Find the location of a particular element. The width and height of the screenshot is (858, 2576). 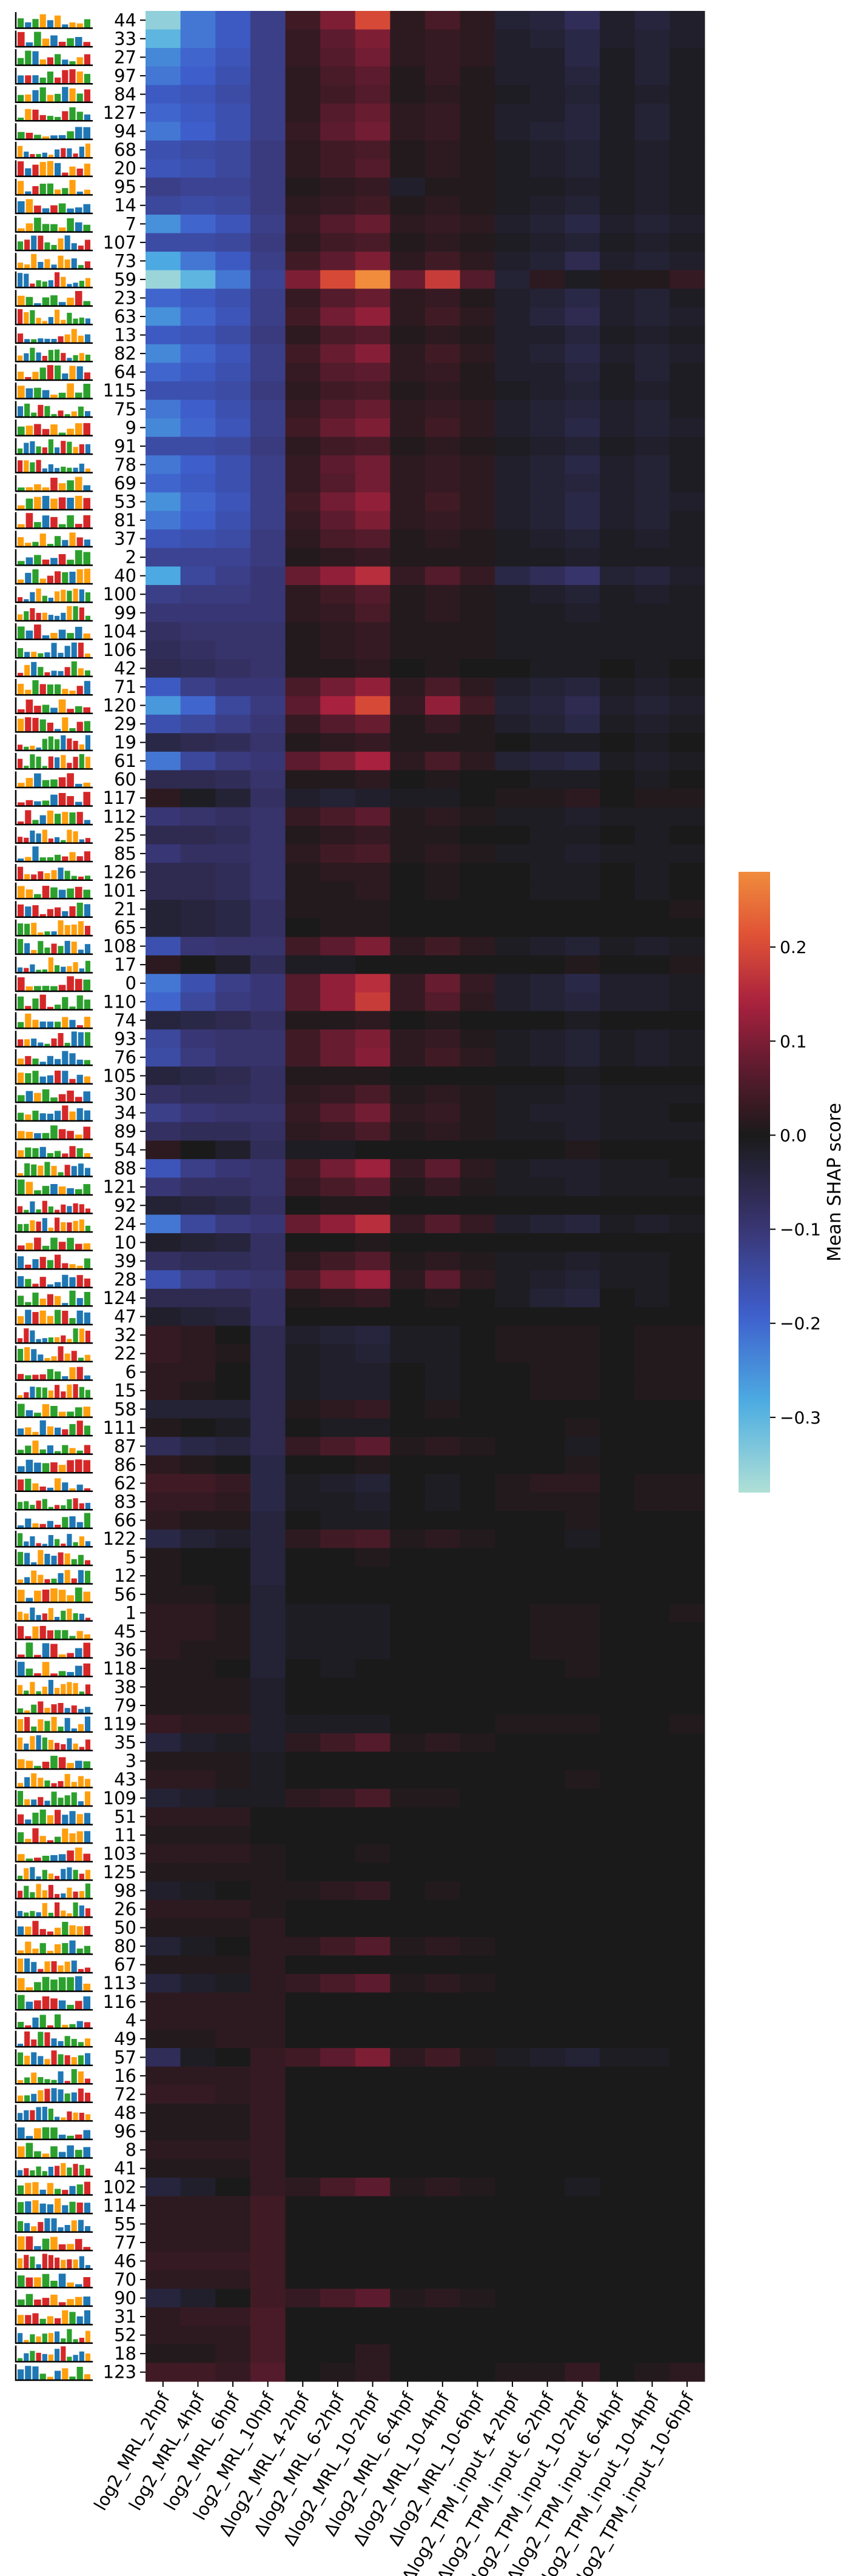

row-label: 9 is located at coordinates (131, 427).